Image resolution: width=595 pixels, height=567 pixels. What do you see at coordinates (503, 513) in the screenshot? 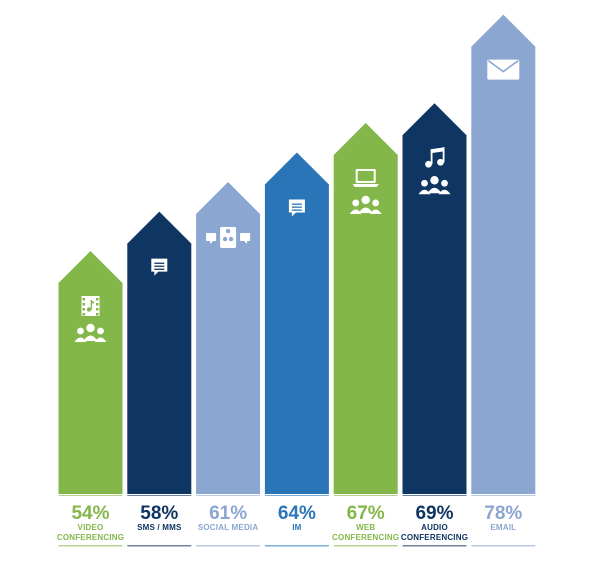
I see `value-label: 78%` at bounding box center [503, 513].